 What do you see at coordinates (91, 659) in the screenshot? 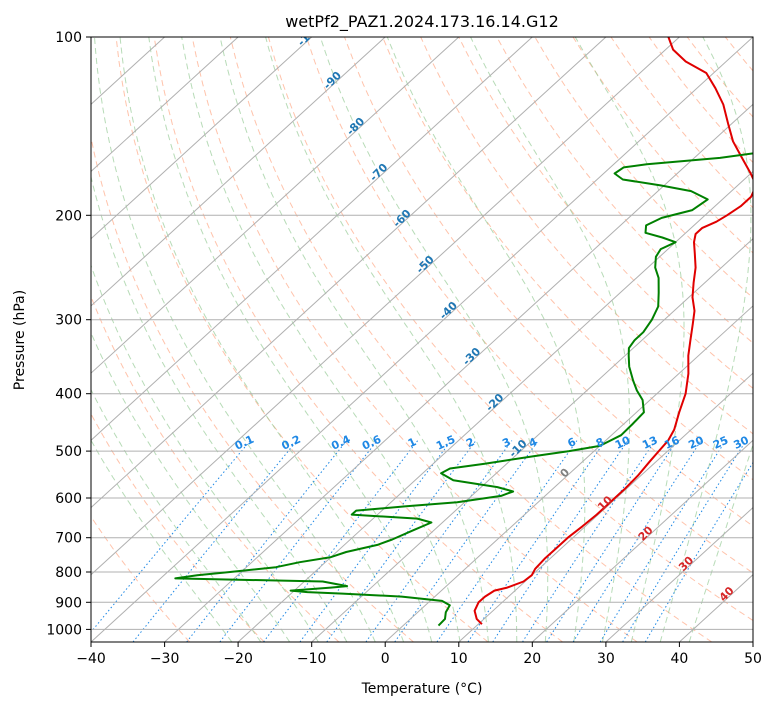
I see `x-tick-label: −40` at bounding box center [91, 659].